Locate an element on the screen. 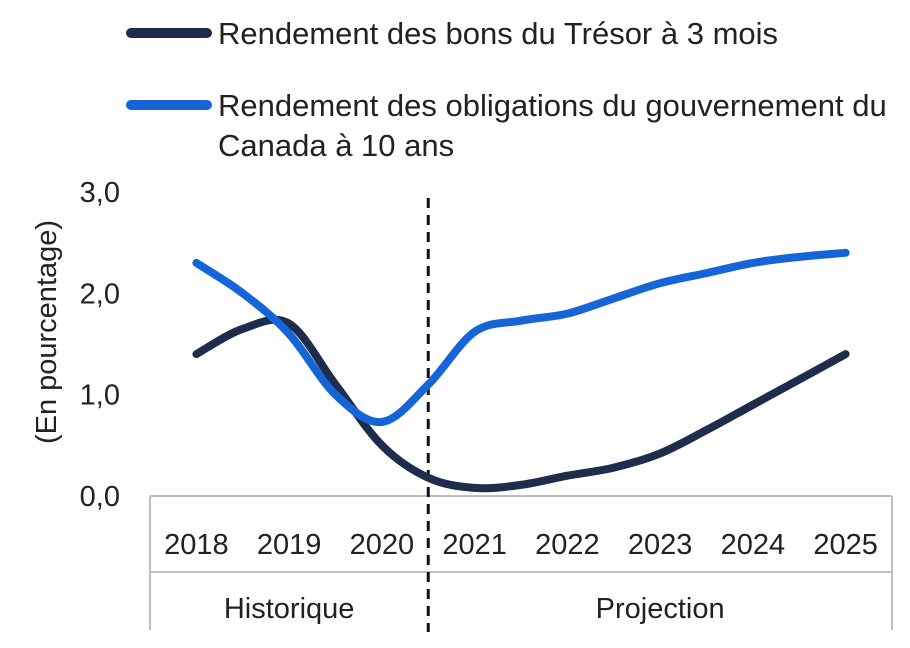  y-tick-label: 0,0 is located at coordinates (100, 497).